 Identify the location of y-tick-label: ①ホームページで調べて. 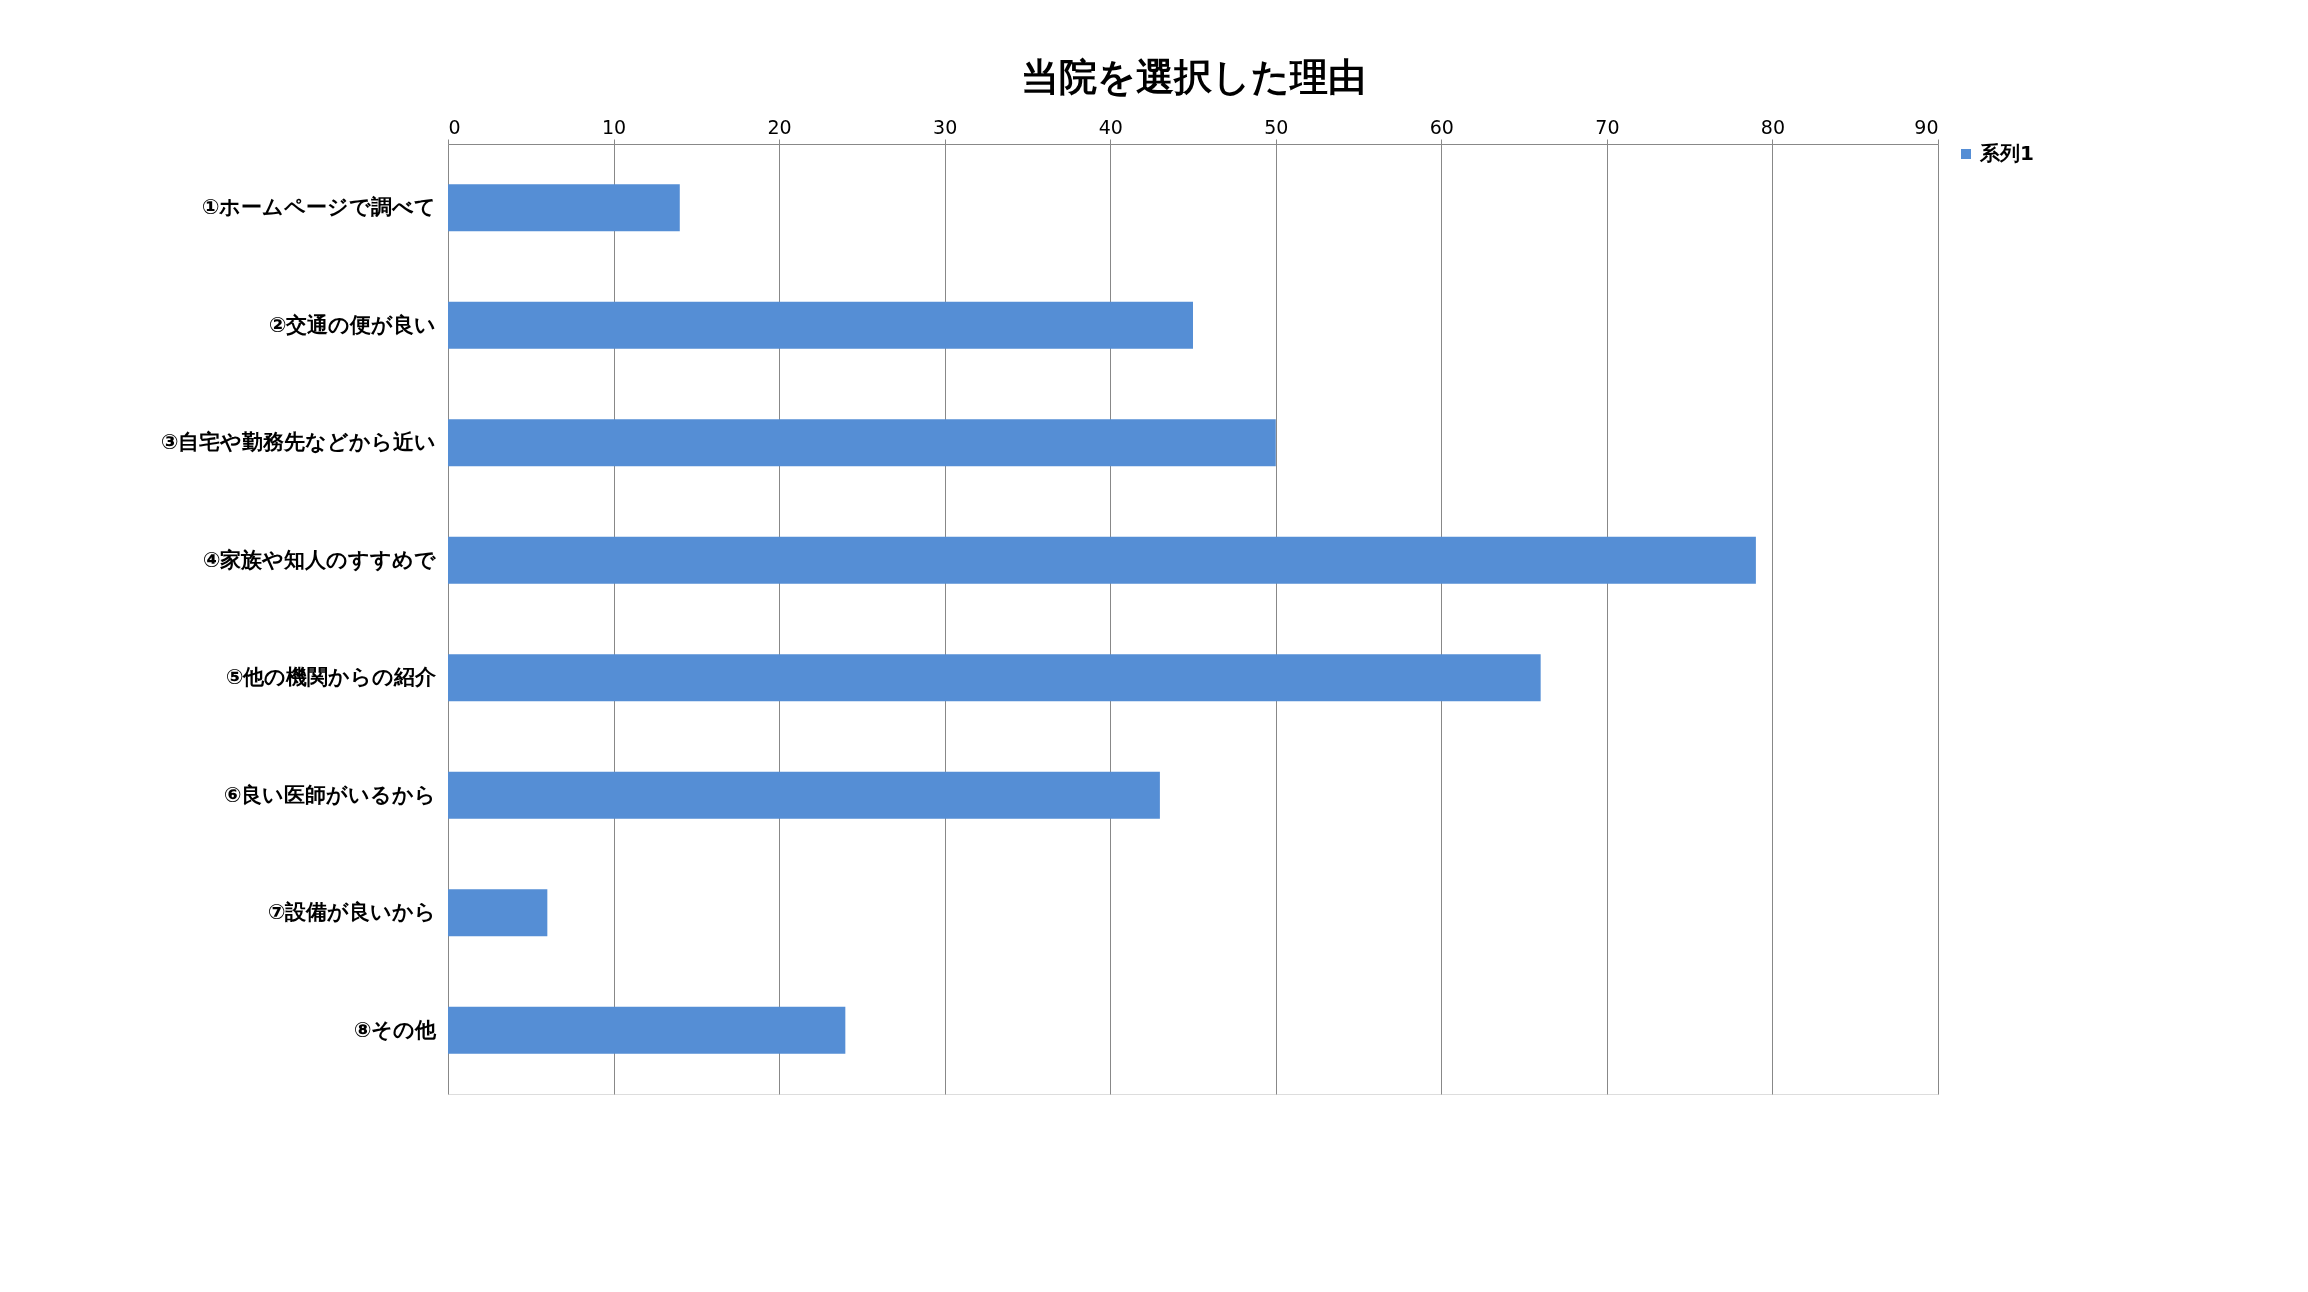
(319, 207).